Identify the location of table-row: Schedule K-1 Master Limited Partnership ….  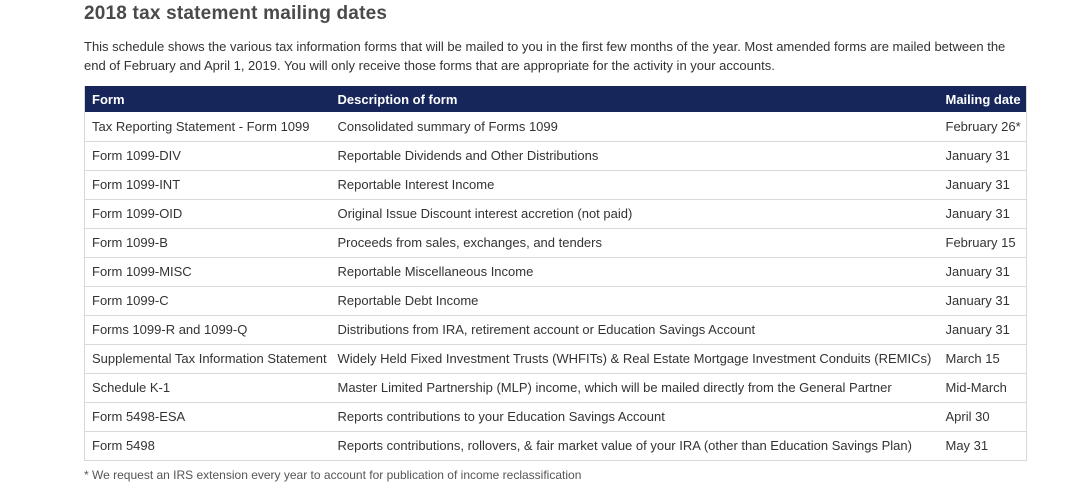
(555, 388).